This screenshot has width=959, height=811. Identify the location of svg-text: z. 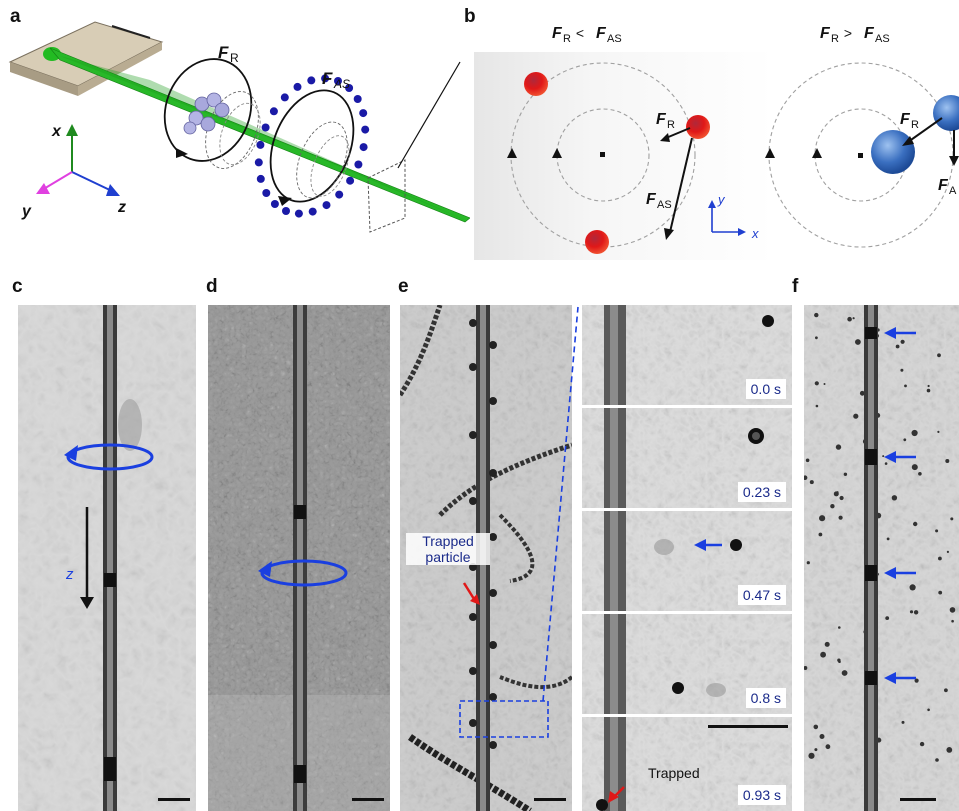
(121, 207).